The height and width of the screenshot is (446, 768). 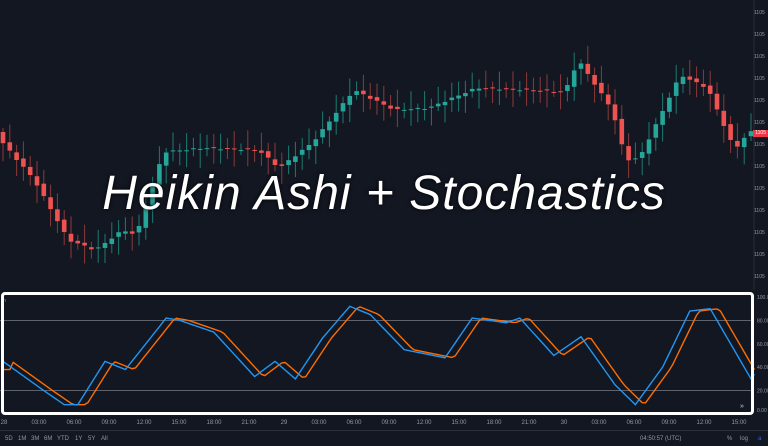 I want to click on range-button-1m: 1M, so click(x=22, y=439).